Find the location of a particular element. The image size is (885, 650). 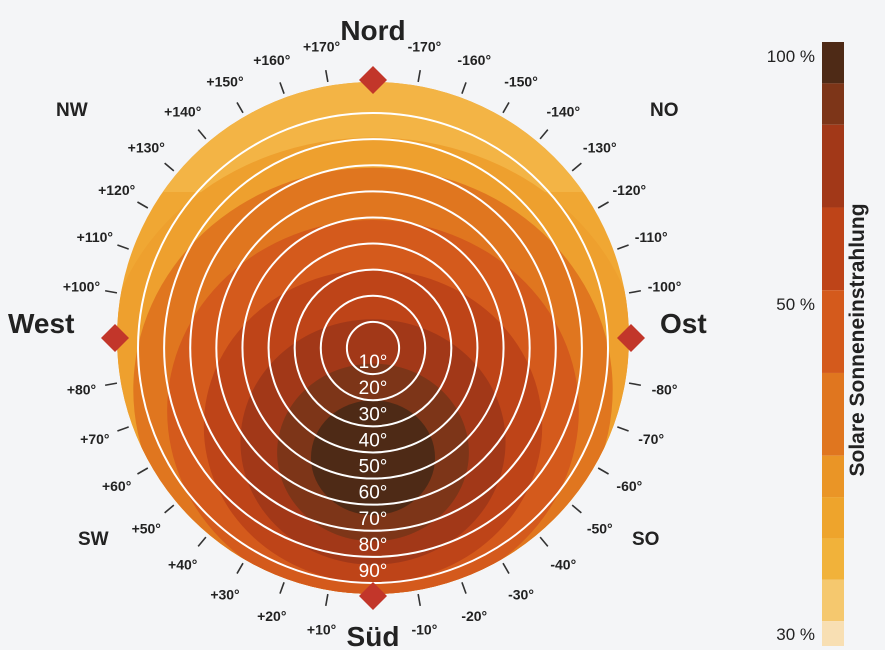

tilt-ring-label-50: 50° is located at coordinates (373, 467).